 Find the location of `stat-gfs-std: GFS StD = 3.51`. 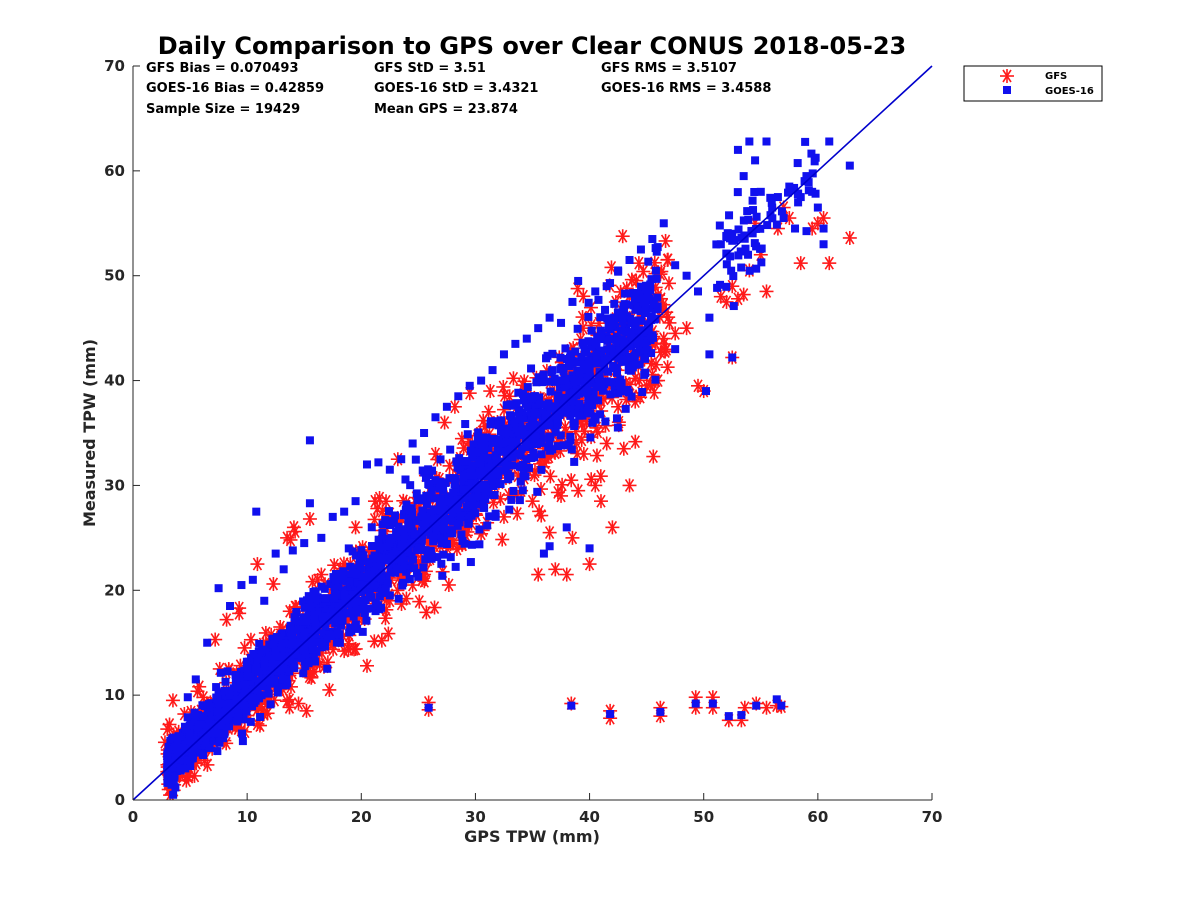

stat-gfs-std: GFS StD = 3.51 is located at coordinates (430, 68).